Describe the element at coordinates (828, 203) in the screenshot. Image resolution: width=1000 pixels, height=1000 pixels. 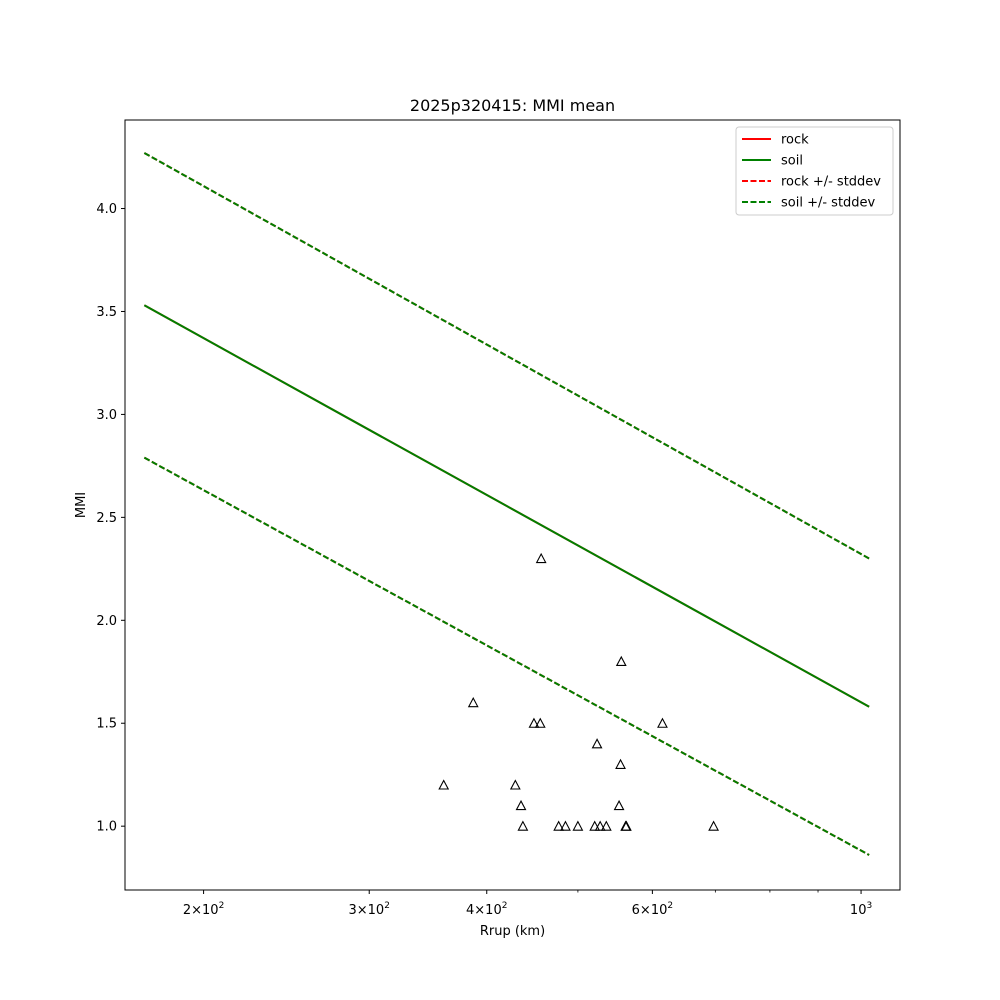
I see `legend-label-3: soil +/- stddev` at that location.